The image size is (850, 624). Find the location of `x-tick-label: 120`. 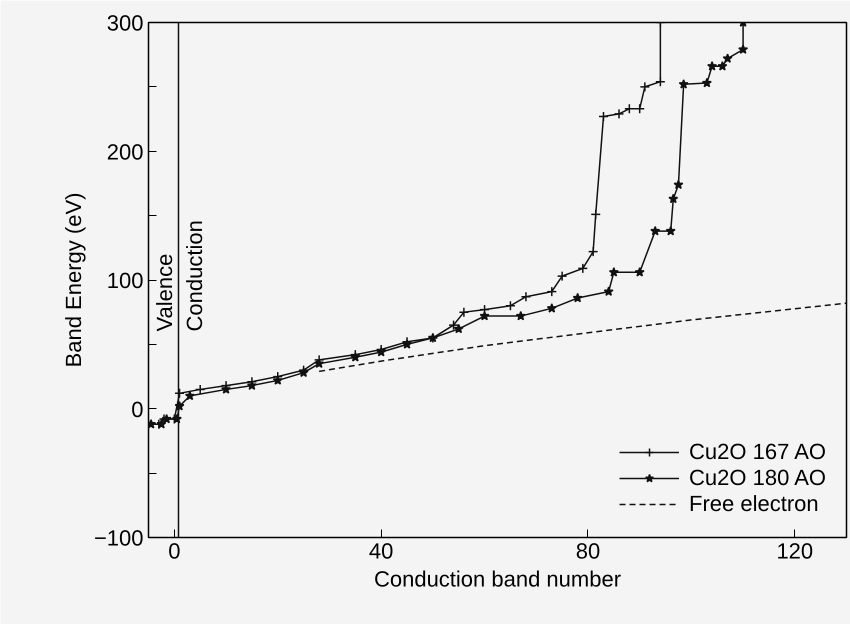

x-tick-label: 120 is located at coordinates (795, 551).